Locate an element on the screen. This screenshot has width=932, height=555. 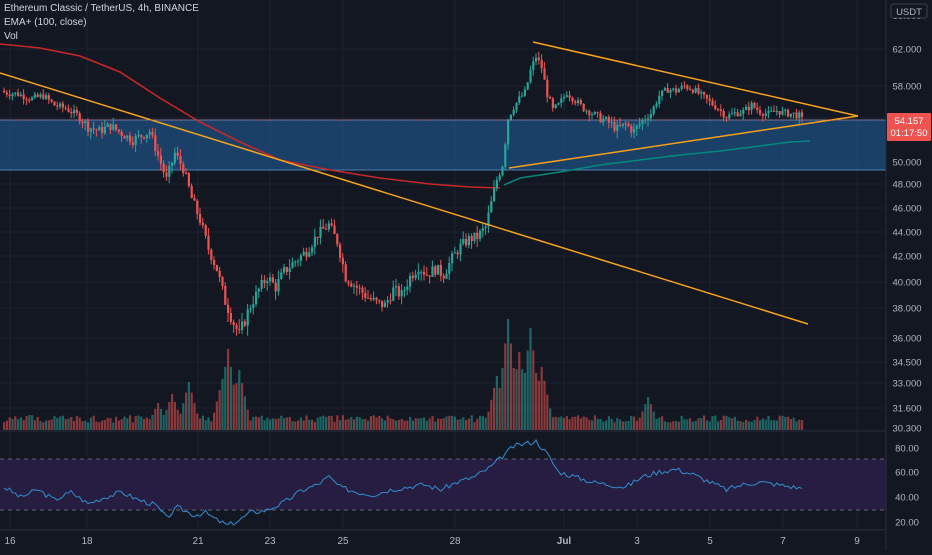
currency-tag-box is located at coordinates (909, 11).